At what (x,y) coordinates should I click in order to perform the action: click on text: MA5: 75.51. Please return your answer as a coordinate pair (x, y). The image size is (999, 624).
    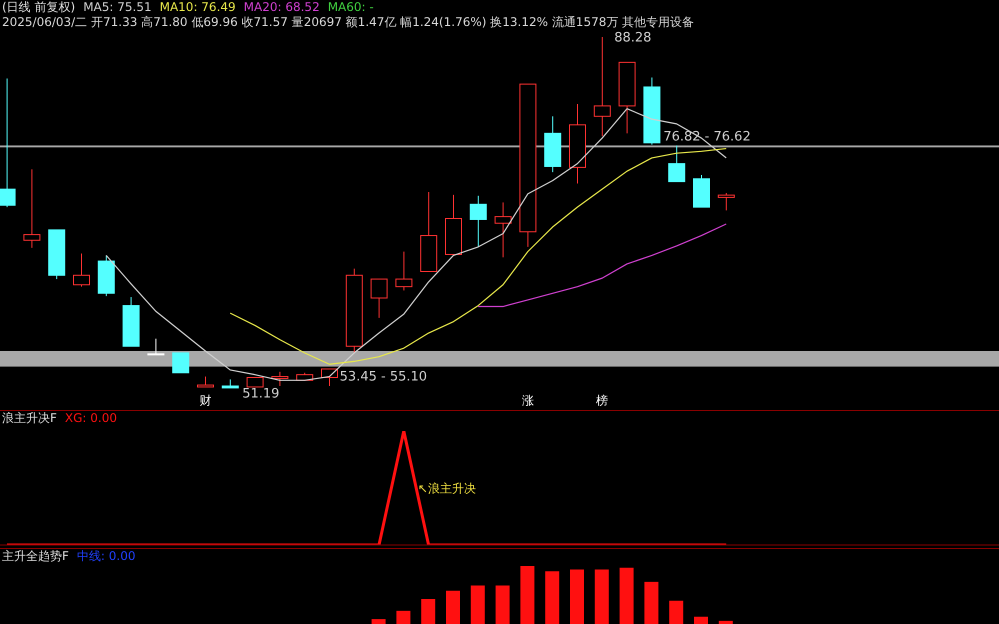
    Looking at the image, I should click on (117, 7).